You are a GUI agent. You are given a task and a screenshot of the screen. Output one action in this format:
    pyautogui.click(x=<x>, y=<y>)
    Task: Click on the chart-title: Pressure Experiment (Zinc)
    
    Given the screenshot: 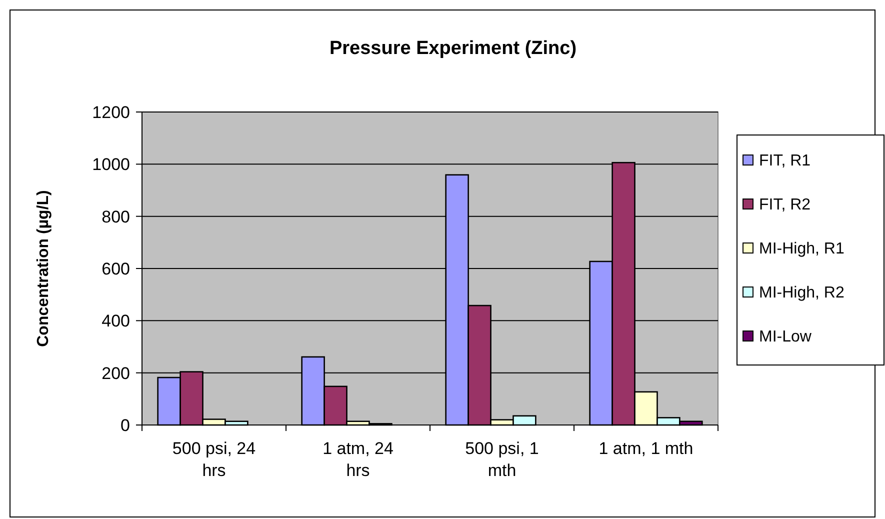 What is the action you would take?
    pyautogui.click(x=453, y=48)
    